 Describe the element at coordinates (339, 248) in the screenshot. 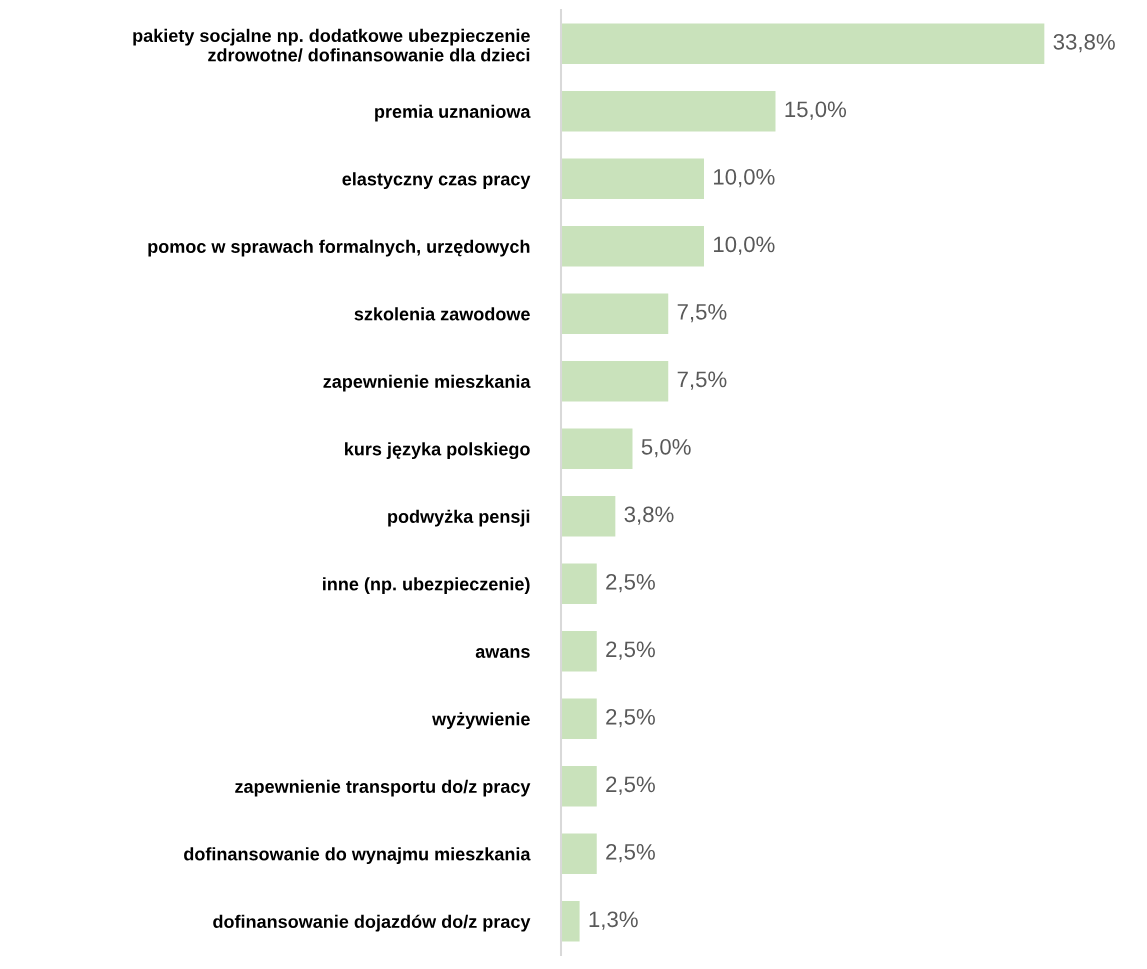

I see `y-tick-label: pomoc w sprawach formalnych, urzędowych` at that location.